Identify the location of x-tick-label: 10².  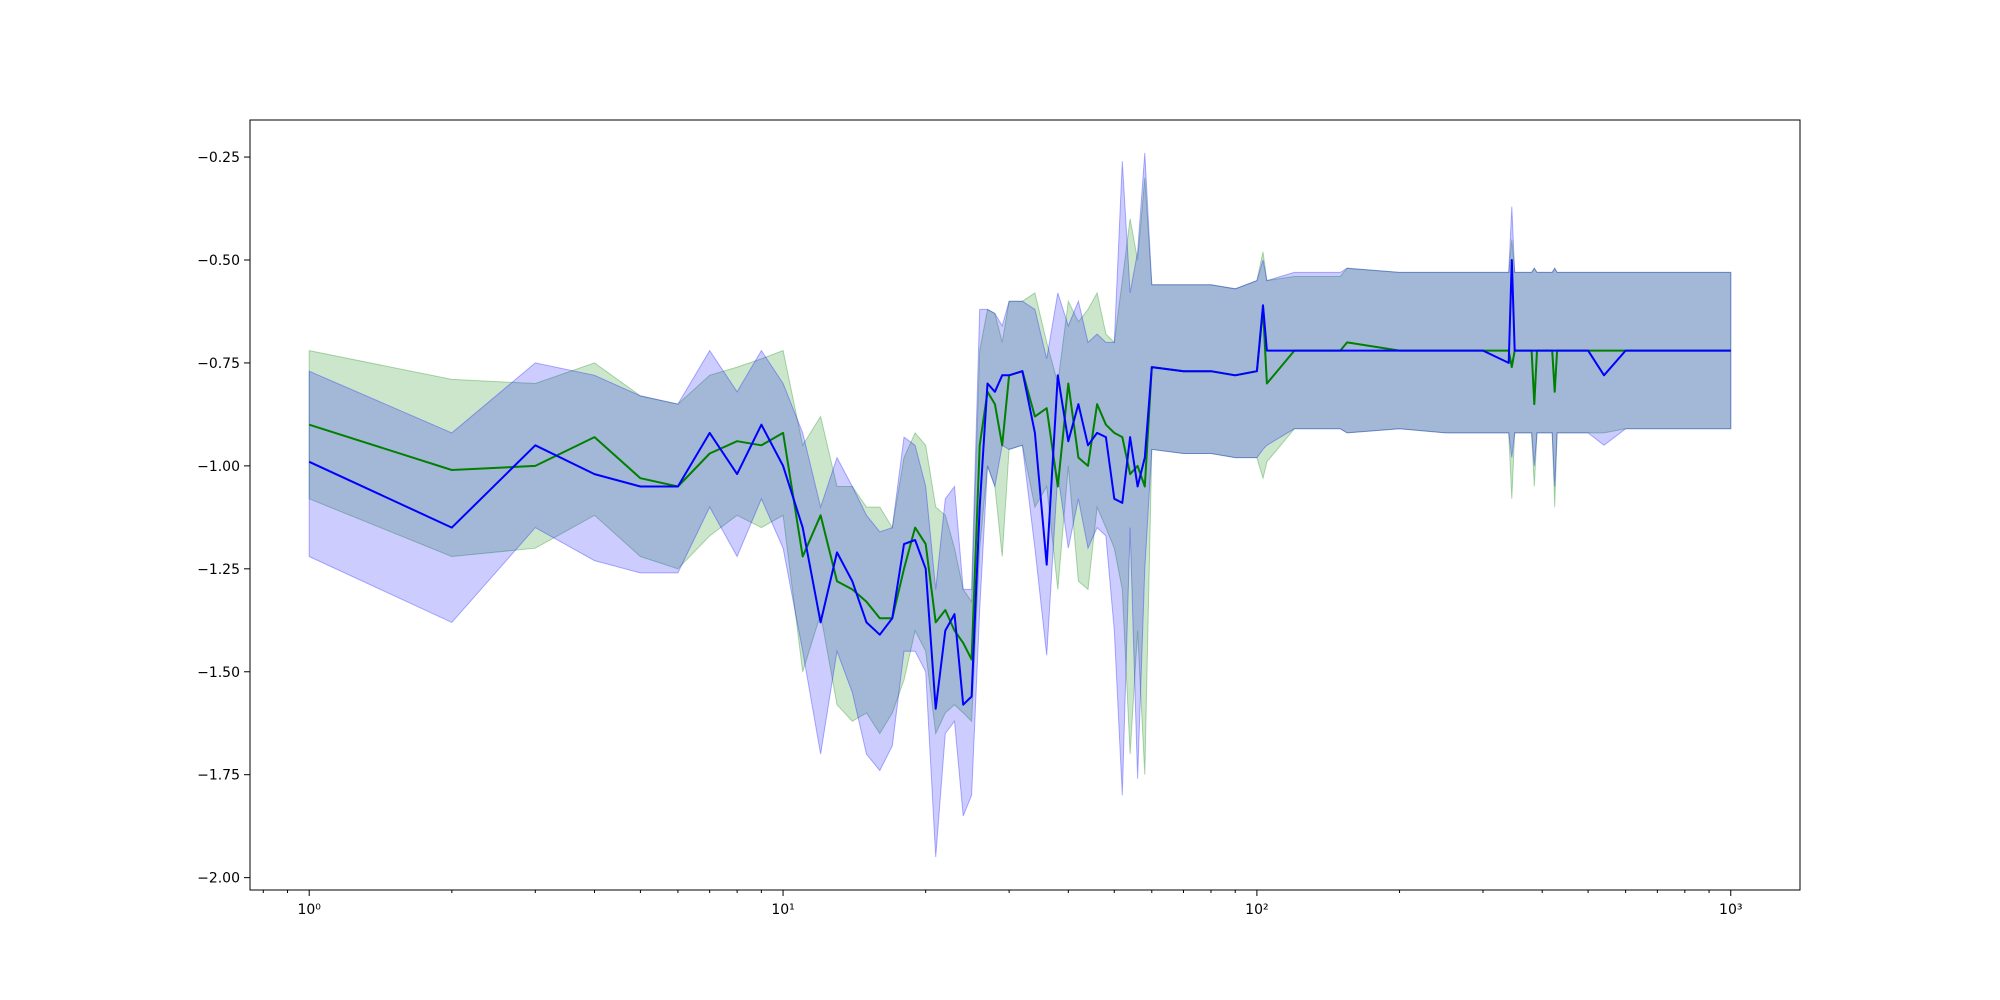
(1256, 910).